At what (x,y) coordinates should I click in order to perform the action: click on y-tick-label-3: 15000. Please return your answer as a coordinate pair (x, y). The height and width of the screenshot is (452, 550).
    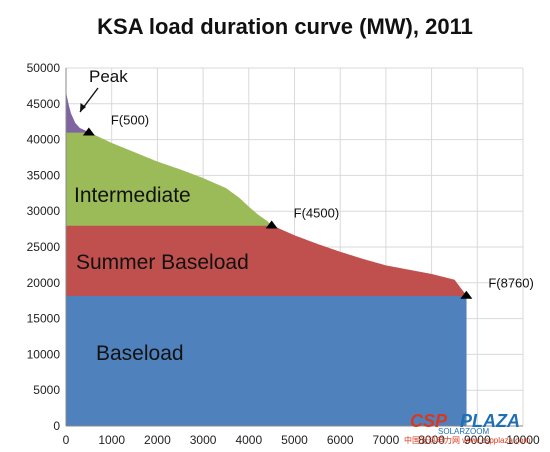
    Looking at the image, I should click on (44, 319).